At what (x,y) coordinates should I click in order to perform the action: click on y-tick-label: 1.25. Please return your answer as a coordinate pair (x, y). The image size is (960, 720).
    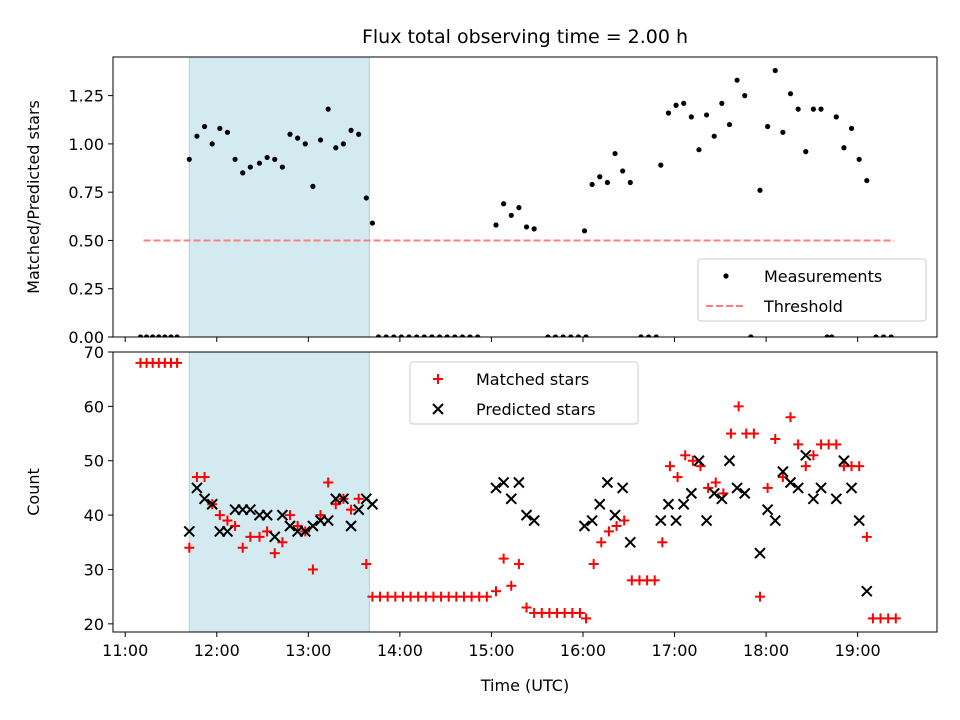
    Looking at the image, I should click on (86, 96).